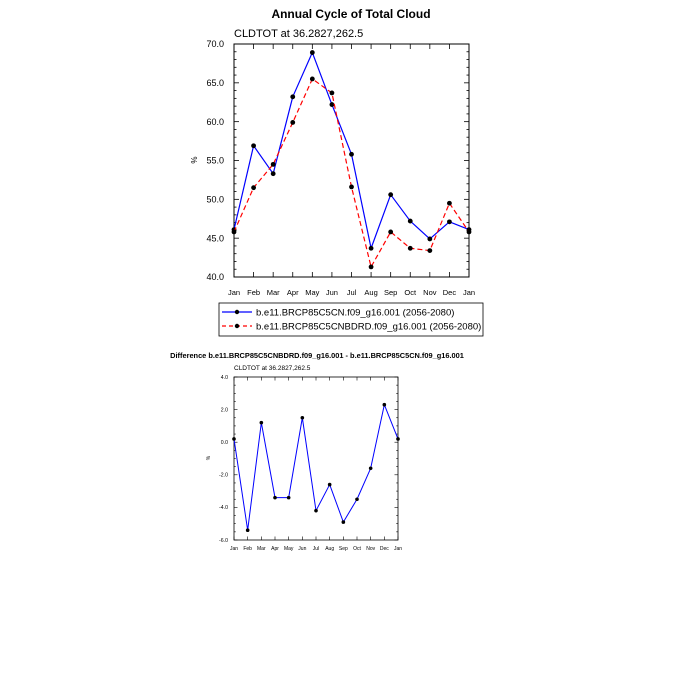  Describe the element at coordinates (215, 83) in the screenshot. I see `y-tick-label: 65.0` at that location.